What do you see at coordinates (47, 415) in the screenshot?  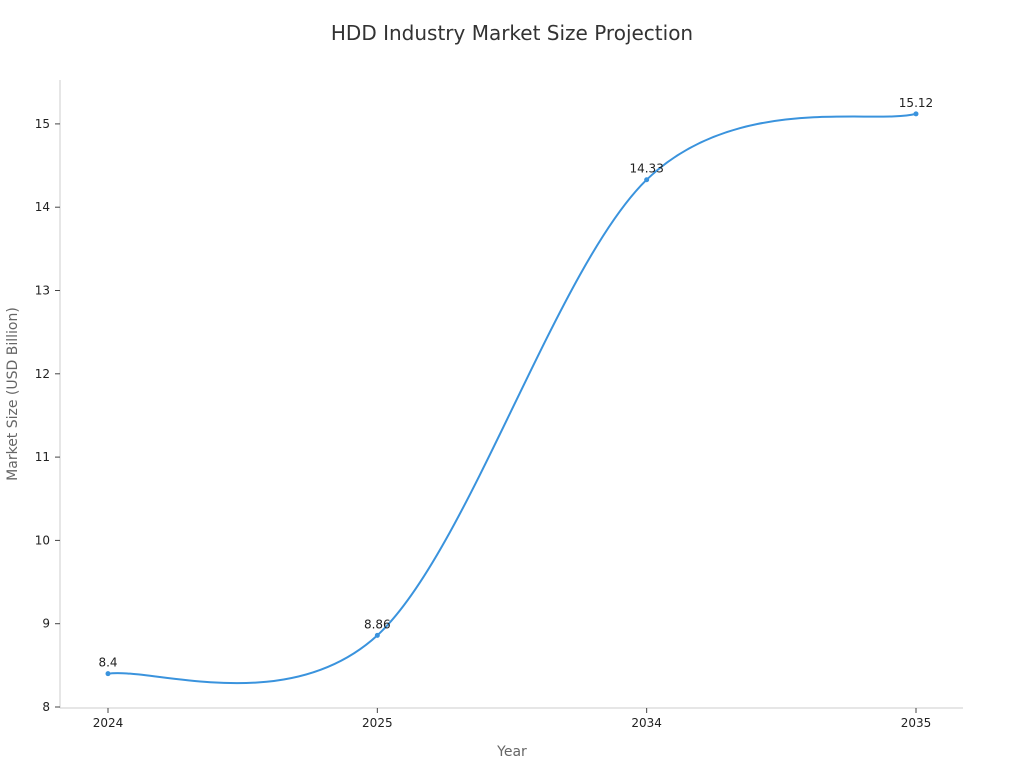 I see `y-axis-ticks: 8 9 10 11 12 13 14 15` at bounding box center [47, 415].